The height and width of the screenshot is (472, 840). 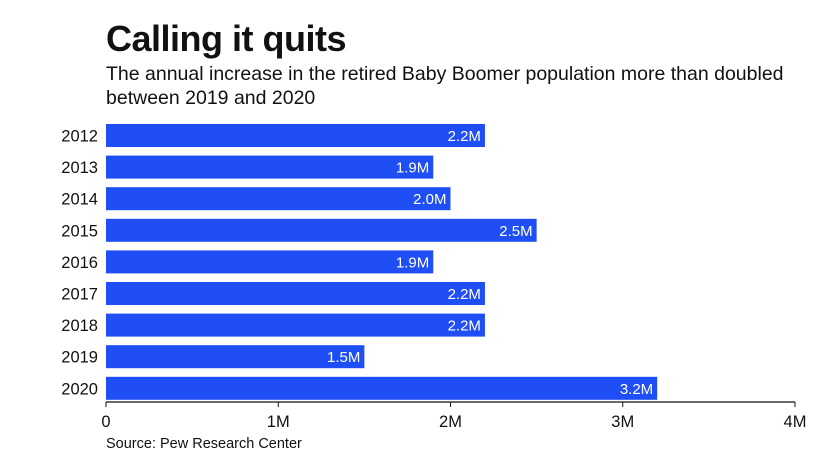 I want to click on category-label: 2012, so click(x=79, y=137).